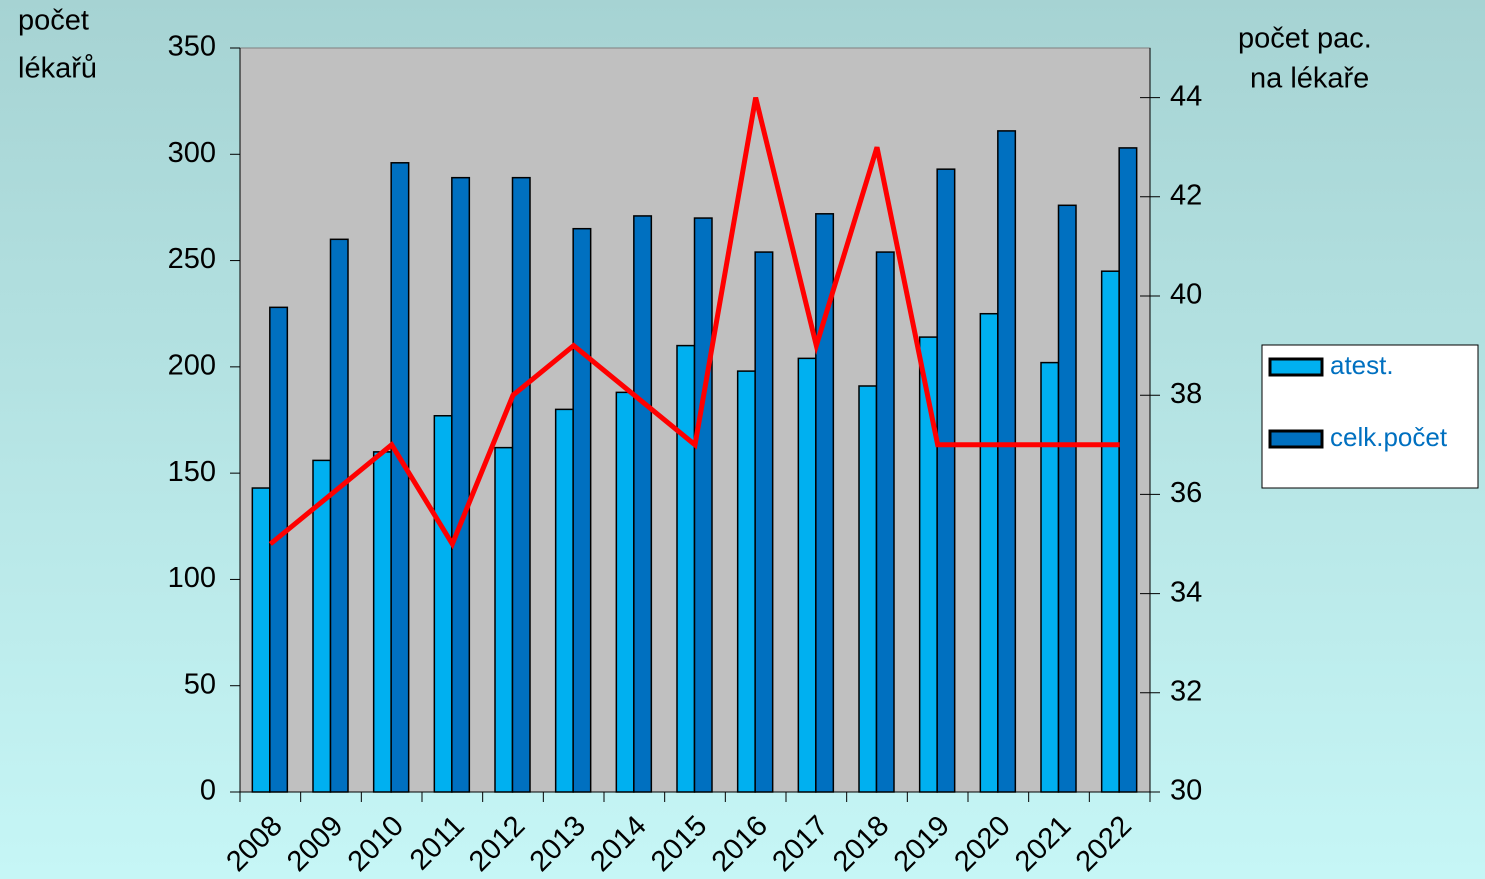 This screenshot has width=1485, height=879. What do you see at coordinates (192, 47) in the screenshot?
I see `y-tick-label: 350` at bounding box center [192, 47].